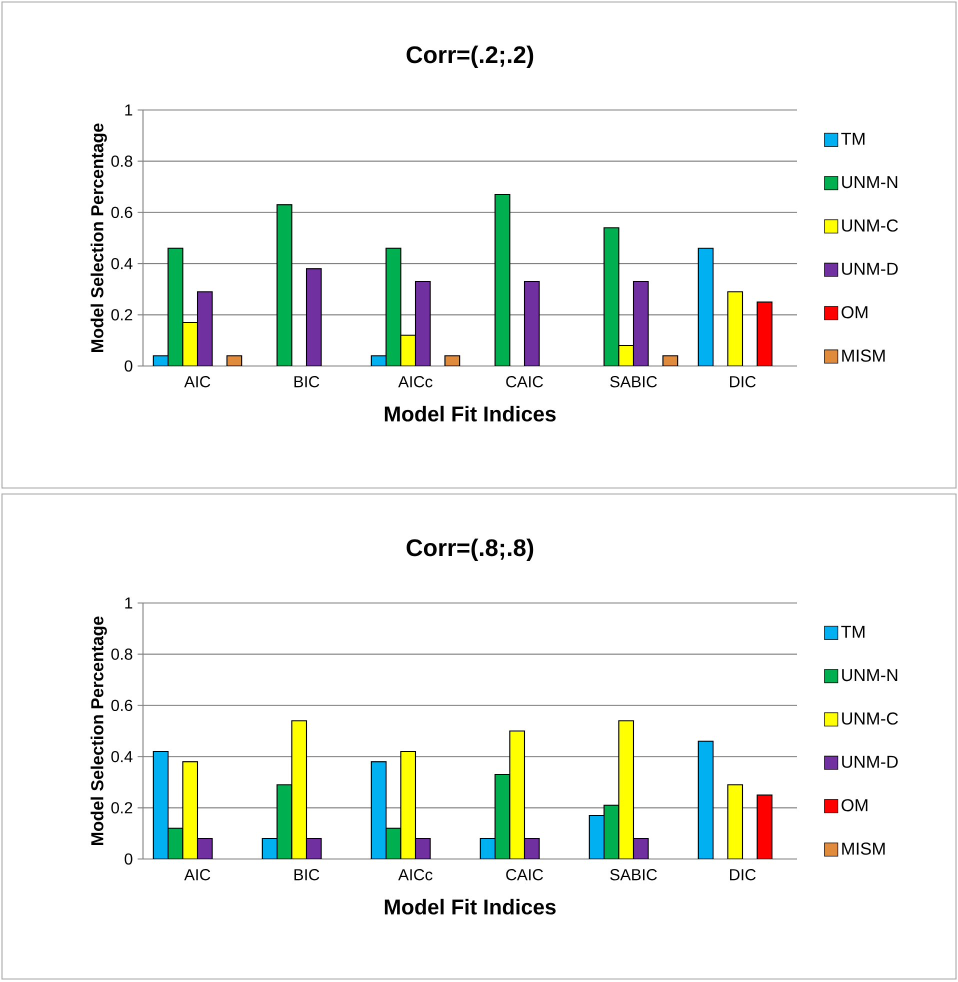 The width and height of the screenshot is (958, 982). What do you see at coordinates (470, 549) in the screenshot?
I see `chart-title: Corr=(.8;.8)` at bounding box center [470, 549].